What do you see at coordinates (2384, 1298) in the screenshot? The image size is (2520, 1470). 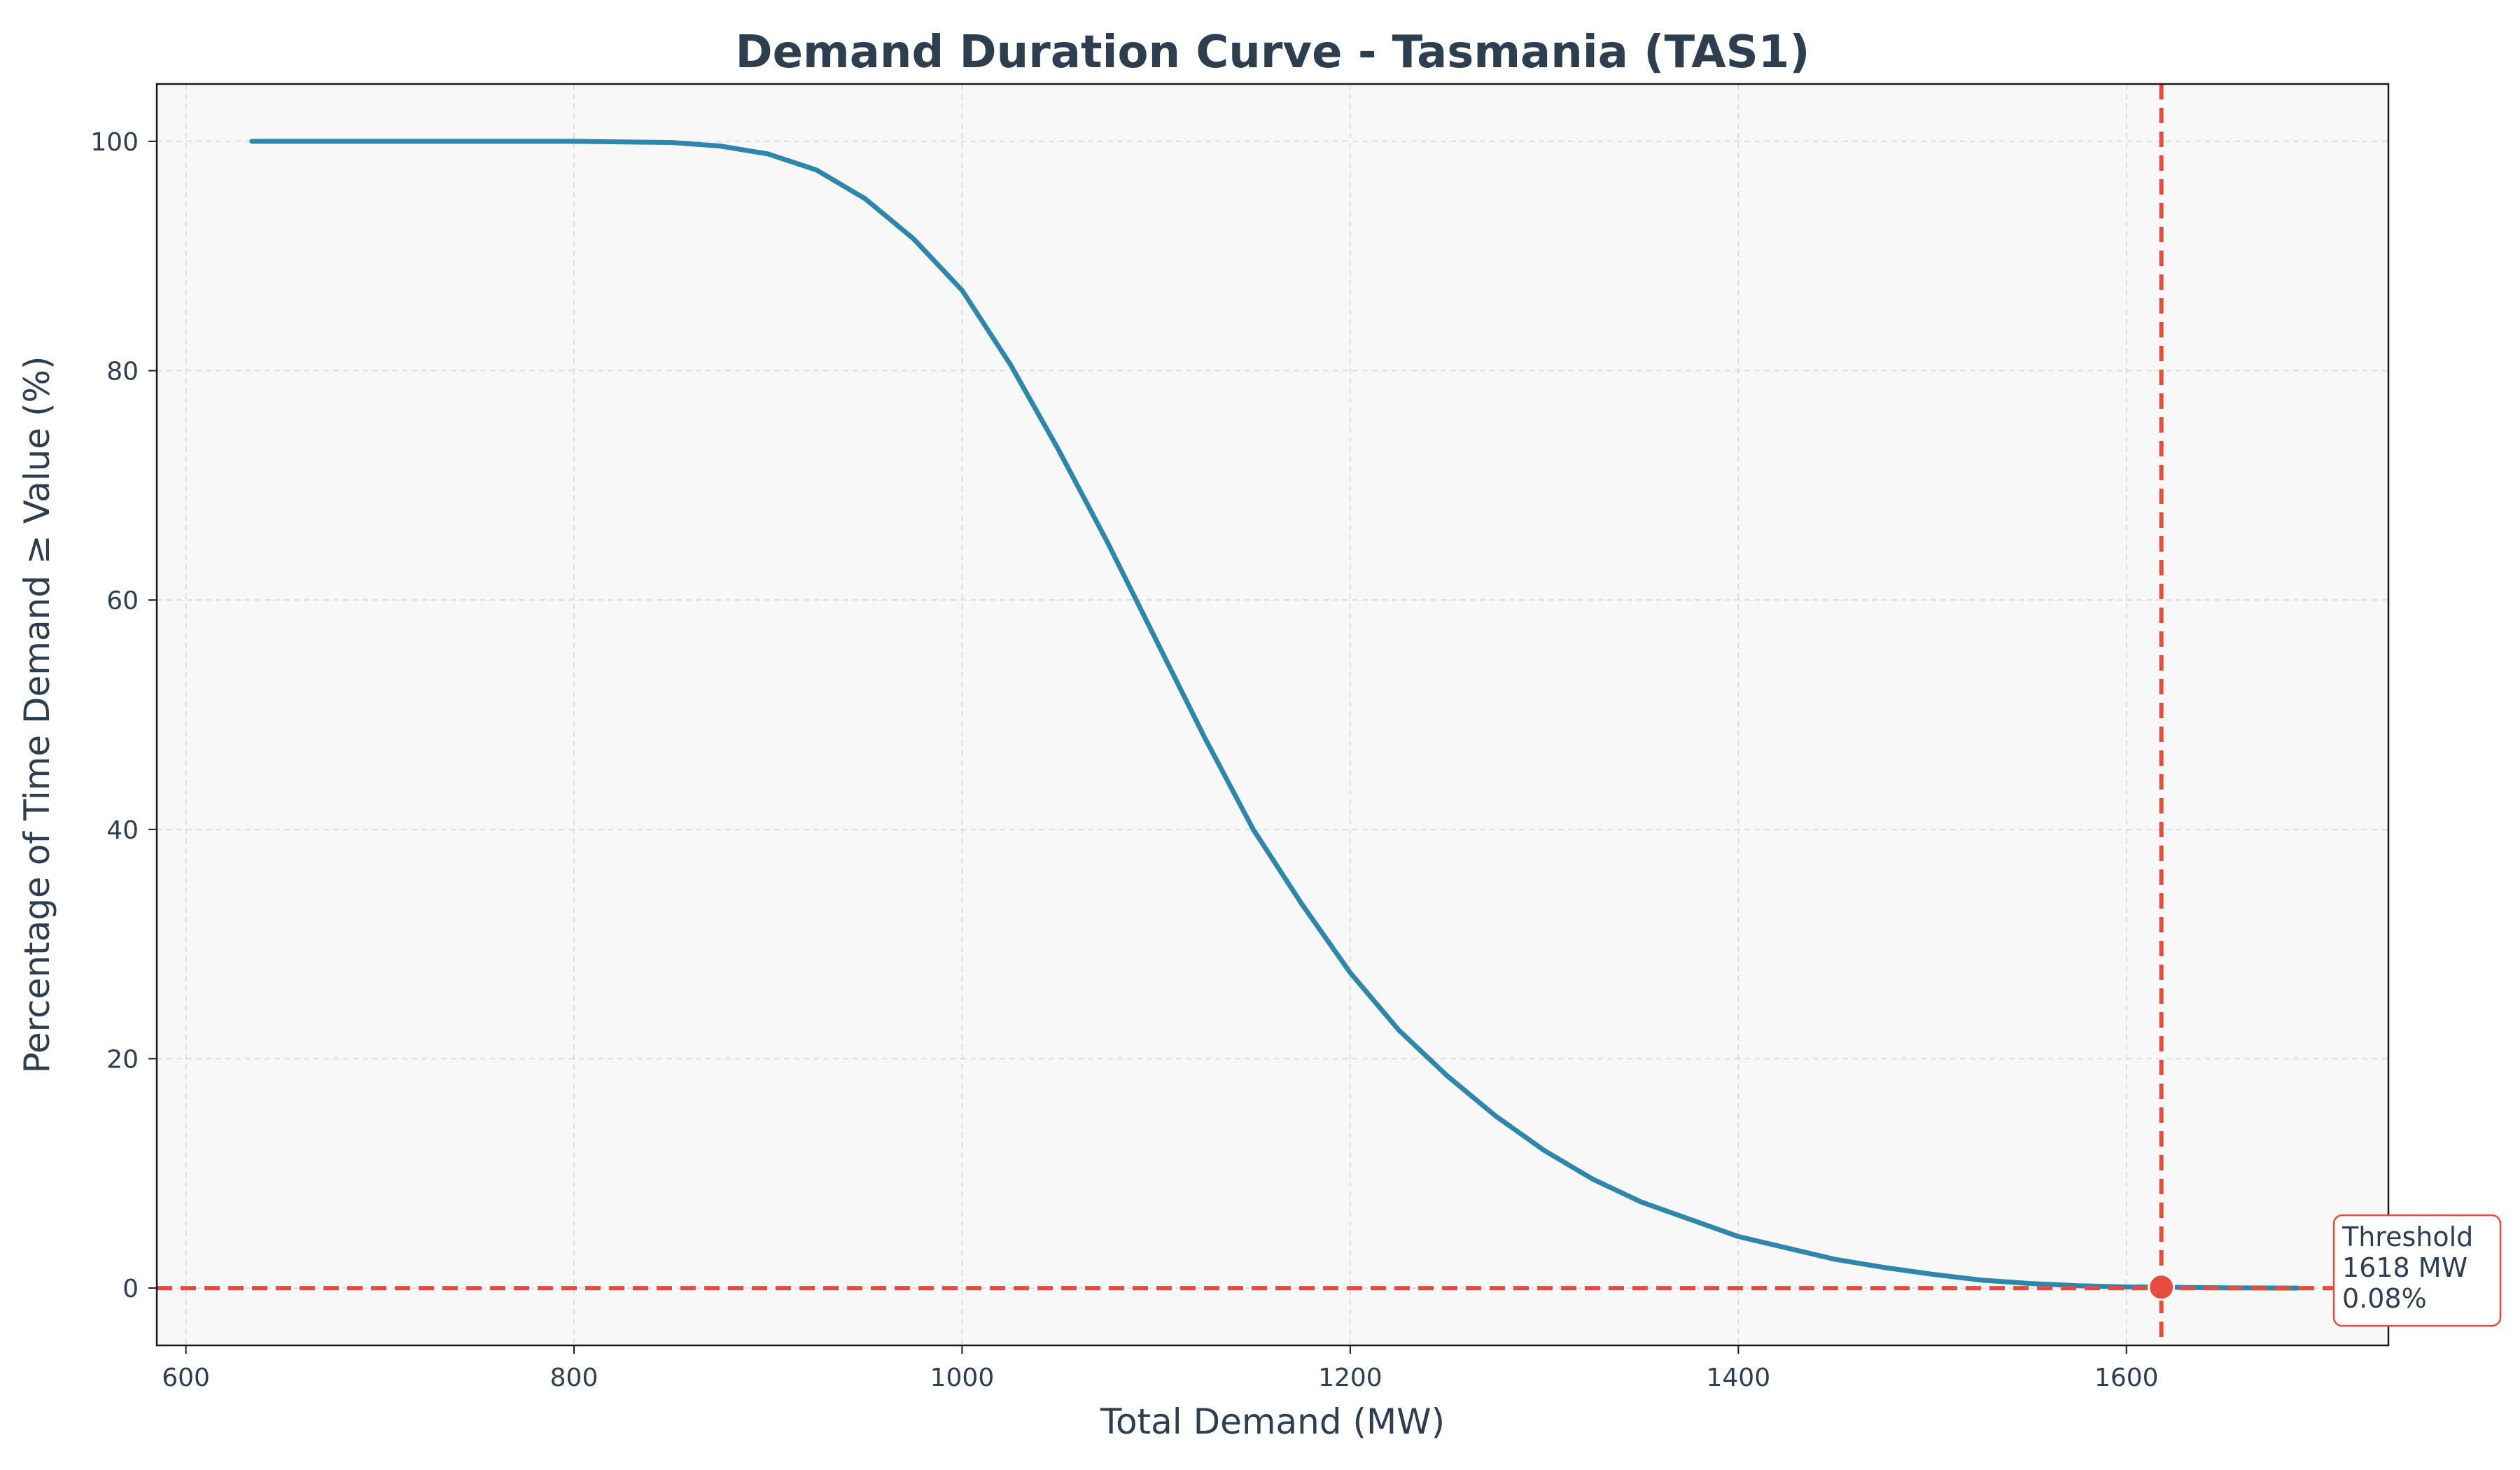 I see `threshold-annotation-percent: 0.08%` at bounding box center [2384, 1298].